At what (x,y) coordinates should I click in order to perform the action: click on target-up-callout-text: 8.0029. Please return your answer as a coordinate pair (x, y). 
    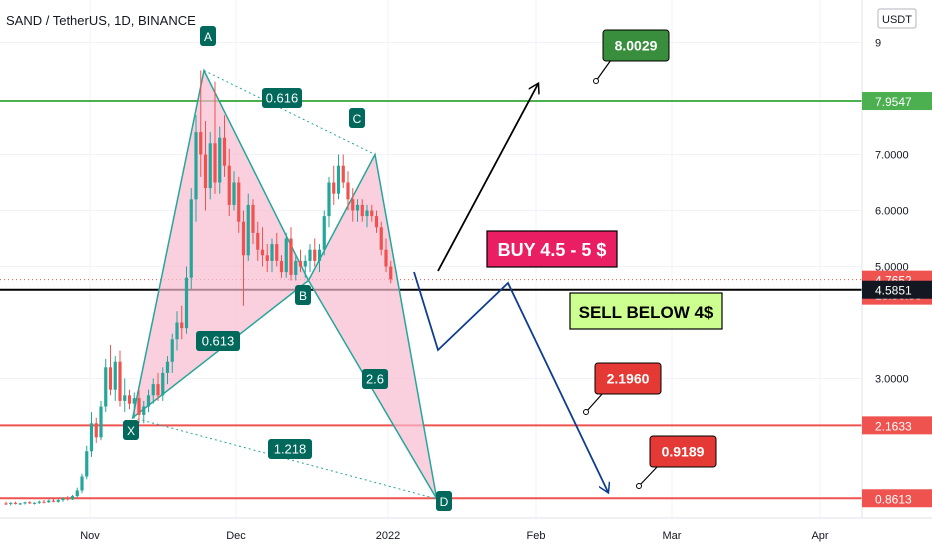
    Looking at the image, I should click on (636, 46).